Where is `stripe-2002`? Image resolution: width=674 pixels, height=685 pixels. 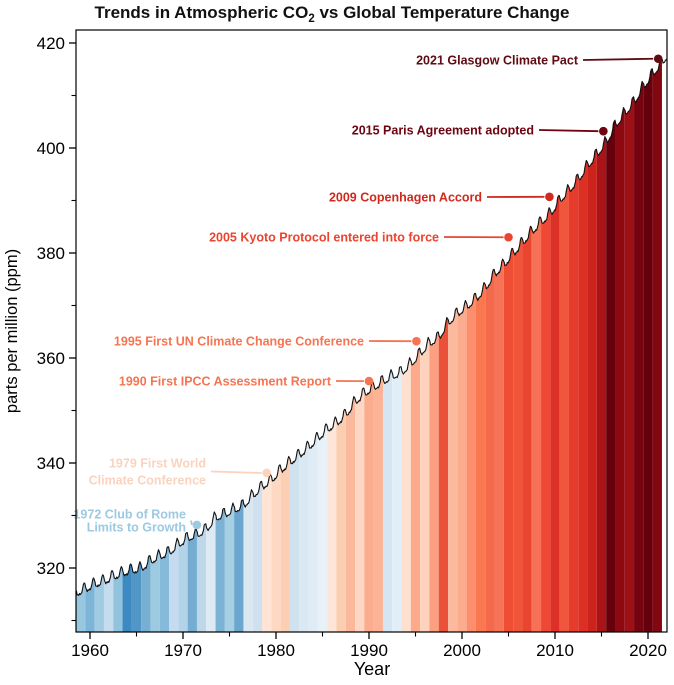 stripe-2002 is located at coordinates (480, 331).